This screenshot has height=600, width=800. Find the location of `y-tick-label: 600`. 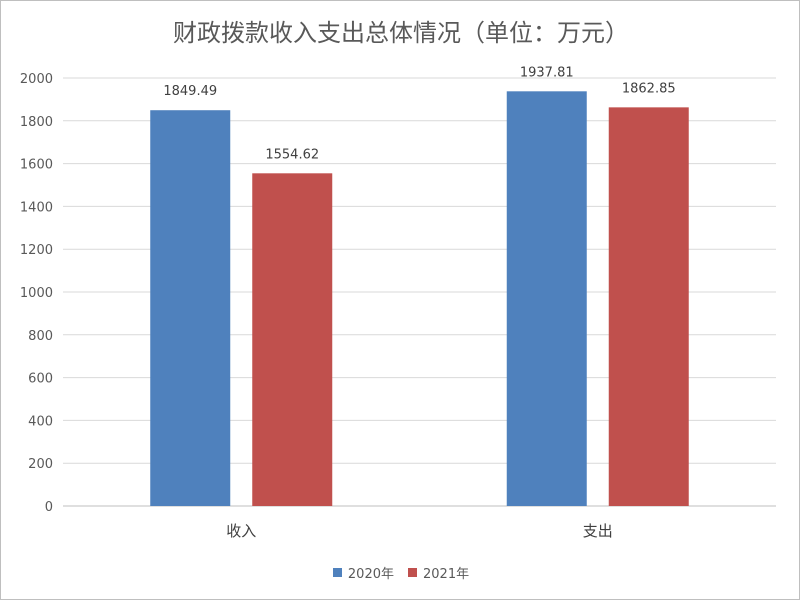

y-tick-label: 600 is located at coordinates (40, 379).